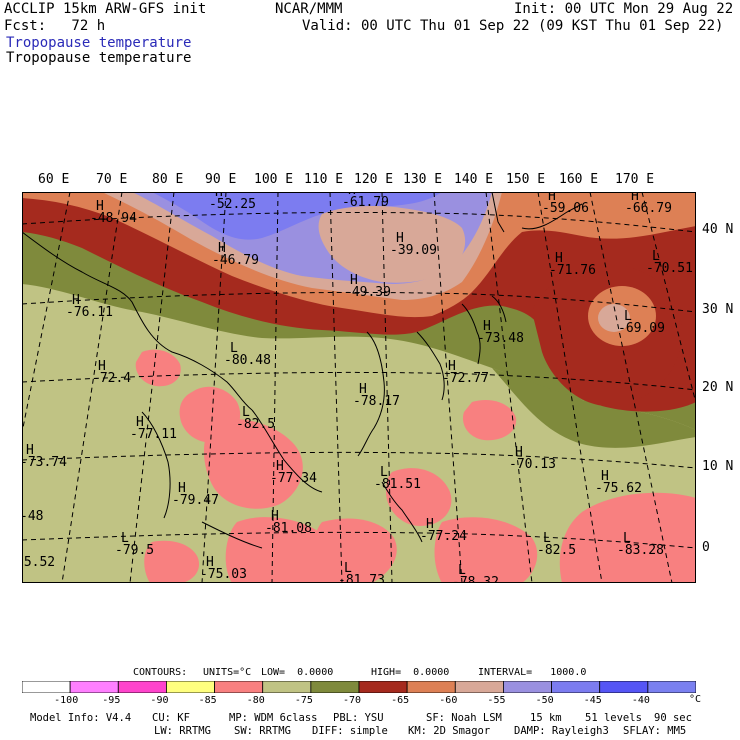  What do you see at coordinates (565, 208) in the screenshot?
I see `center-value: -59.06` at bounding box center [565, 208].